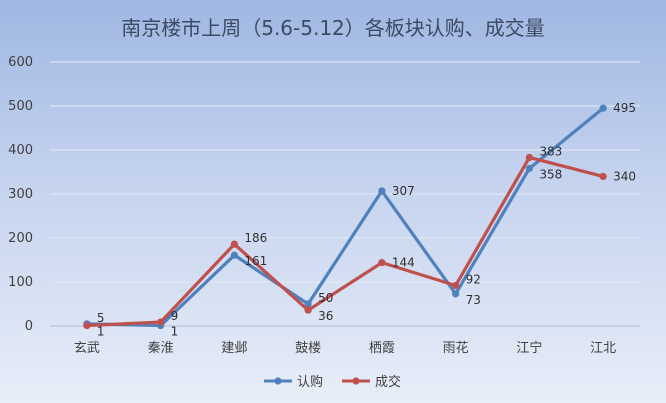 This screenshot has height=403, width=666. I want to click on y-tick-label: 200, so click(20, 238).